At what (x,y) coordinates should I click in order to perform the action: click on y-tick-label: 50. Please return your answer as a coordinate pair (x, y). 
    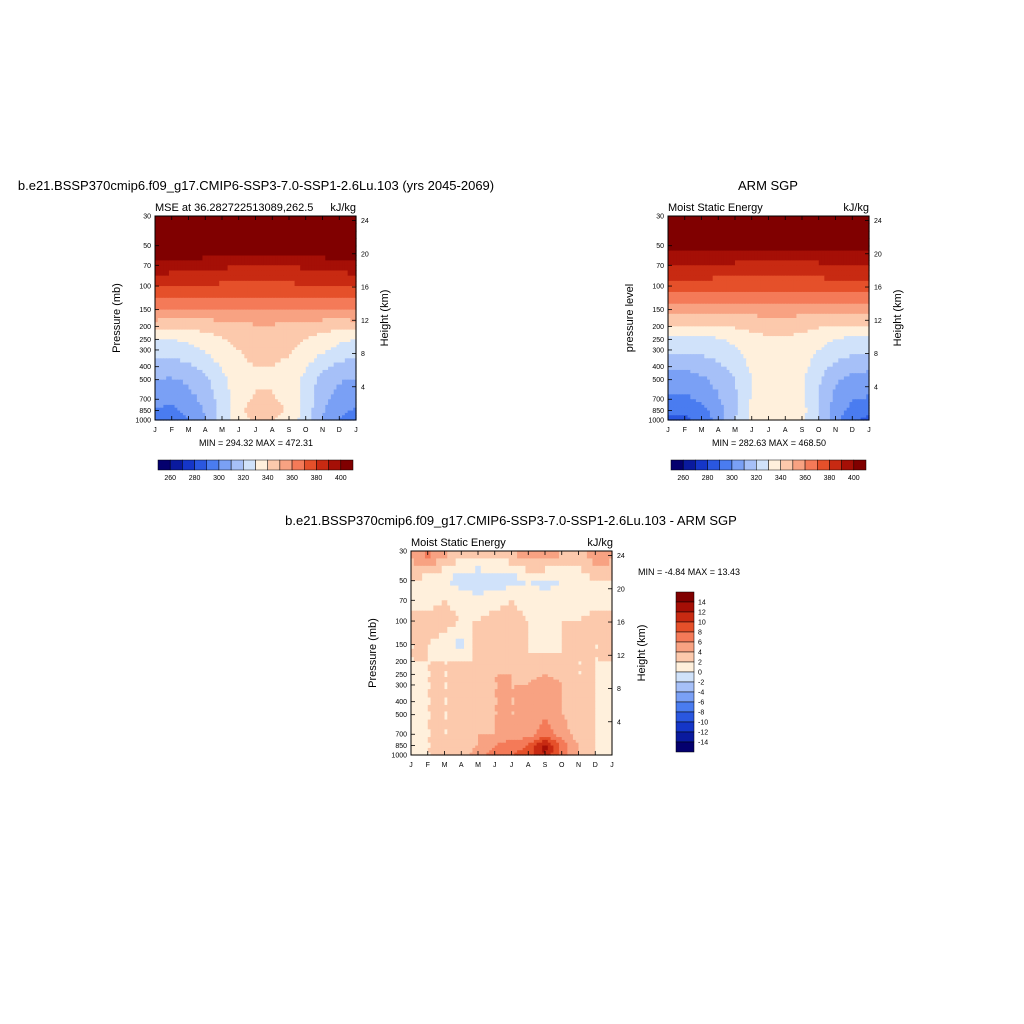
    Looking at the image, I should click on (147, 246).